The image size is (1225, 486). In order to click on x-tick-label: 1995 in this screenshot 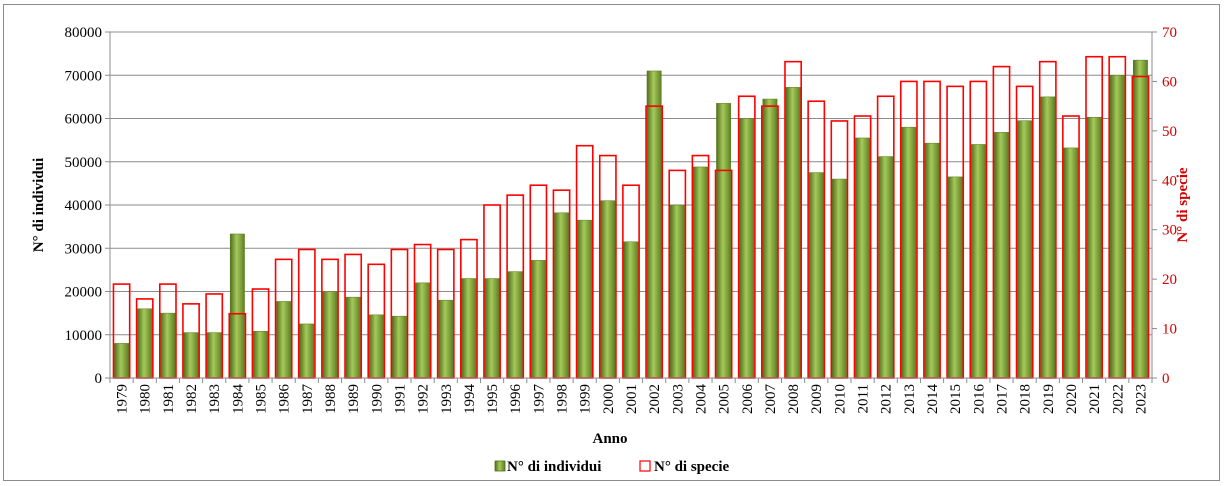, I will do `click(493, 399)`.